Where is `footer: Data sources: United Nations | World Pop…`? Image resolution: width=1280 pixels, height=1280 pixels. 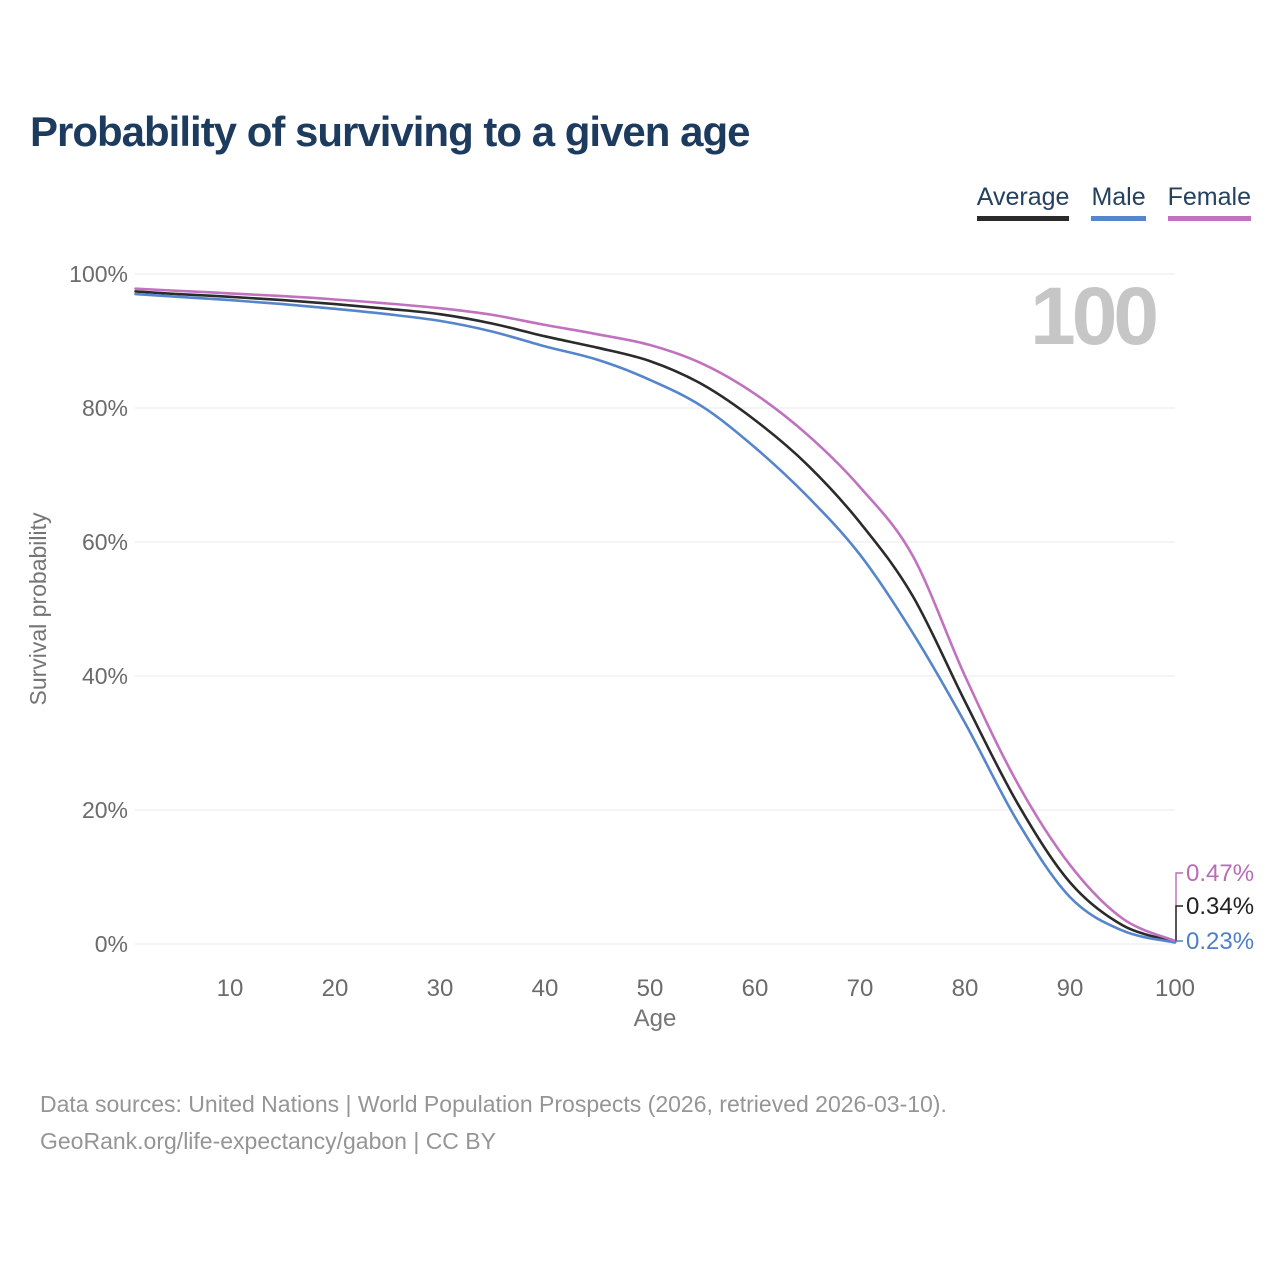
footer: Data sources: United Nations | World Pop… is located at coordinates (493, 1123).